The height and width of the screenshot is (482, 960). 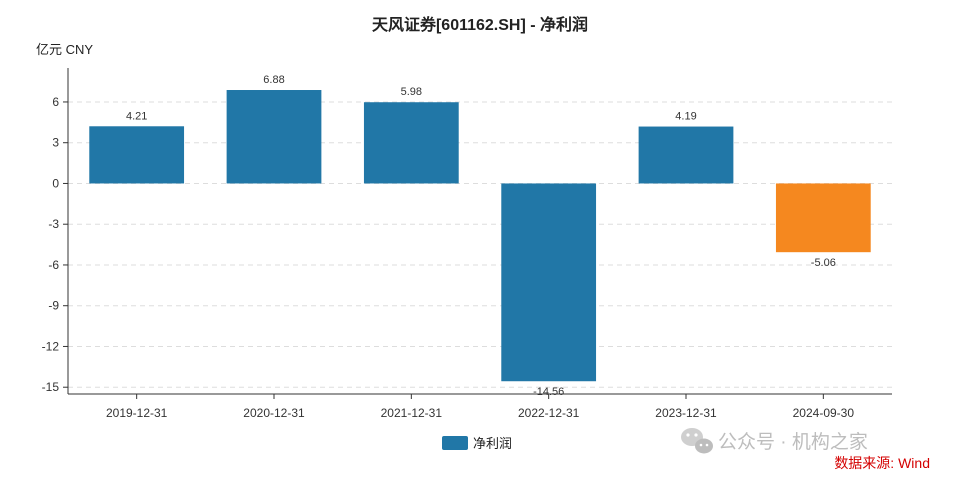 I want to click on x-tick-label: 2022-12-31, so click(x=549, y=413).